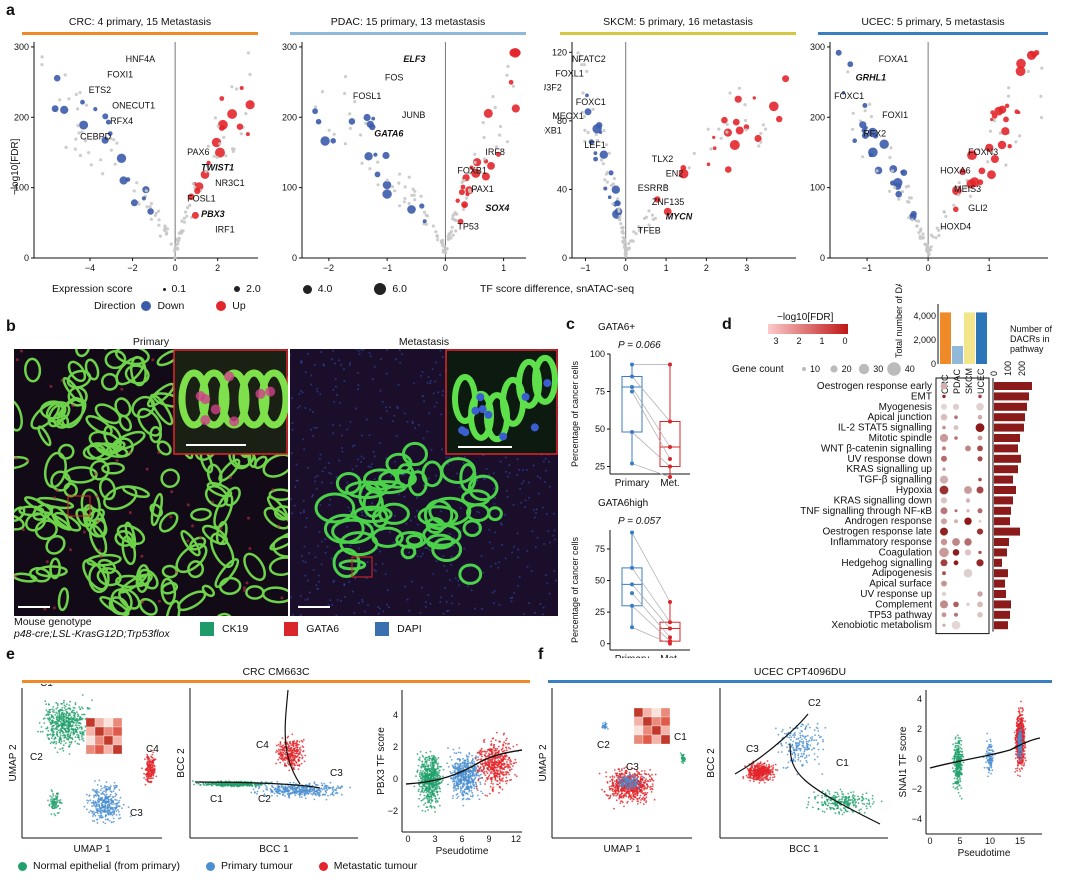  Describe the element at coordinates (651, 615) in the screenshot. I see `pair-line` at that location.